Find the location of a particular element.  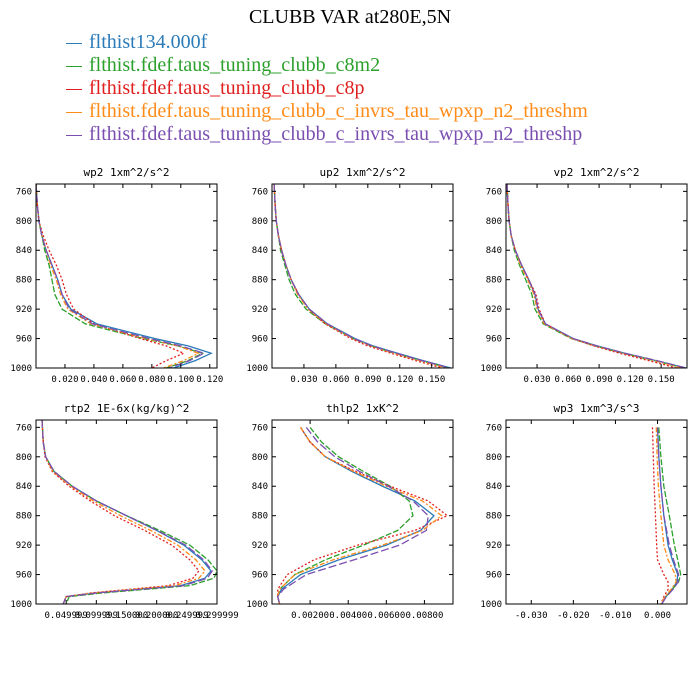

x-tick-label: 0.200000 is located at coordinates (156, 616).